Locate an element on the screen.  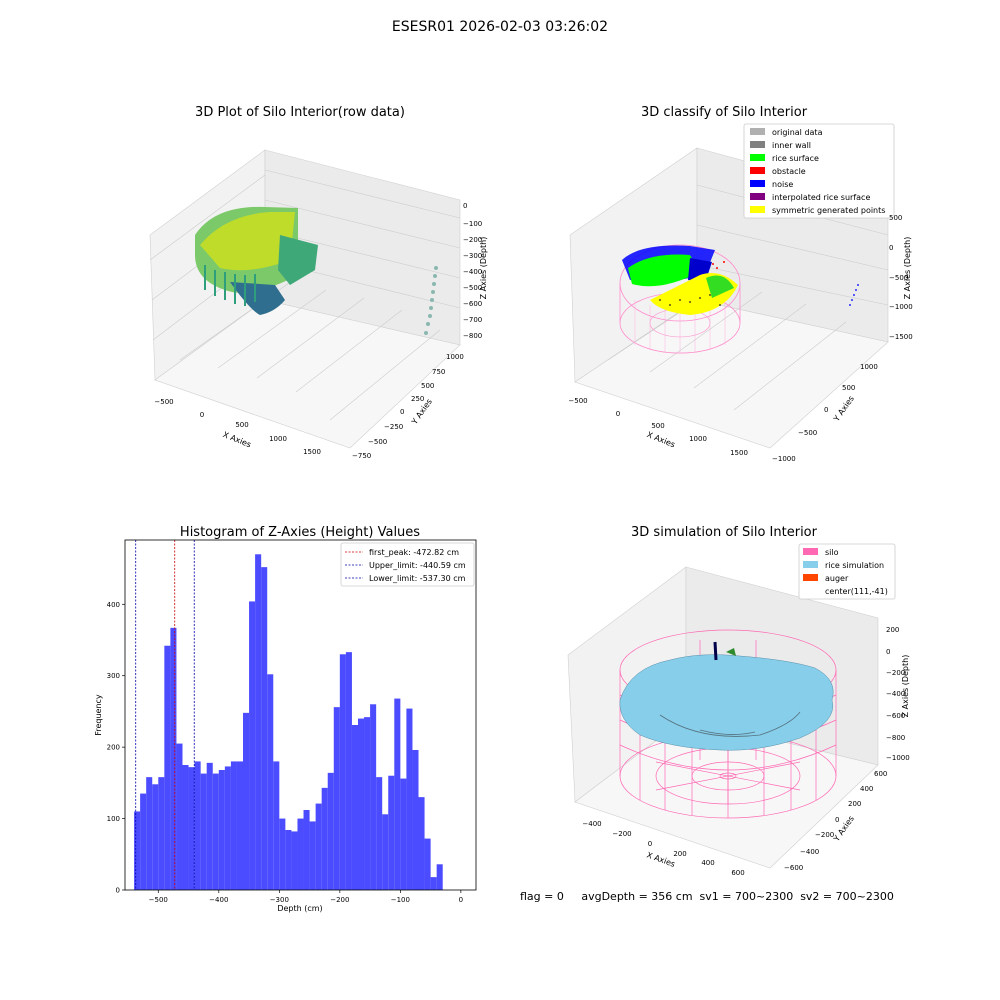
plot3-ytick-5: 400 is located at coordinates (866, 789).